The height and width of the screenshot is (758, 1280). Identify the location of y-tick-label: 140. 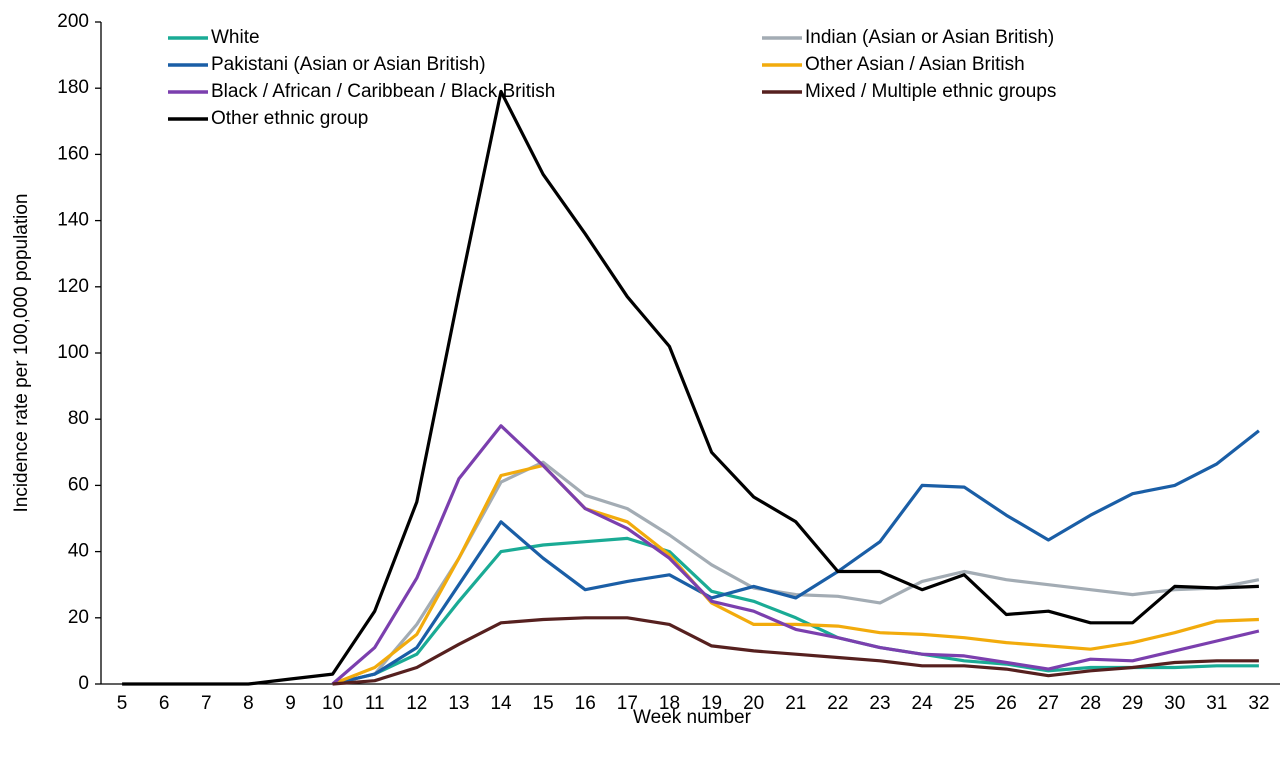
(73, 220).